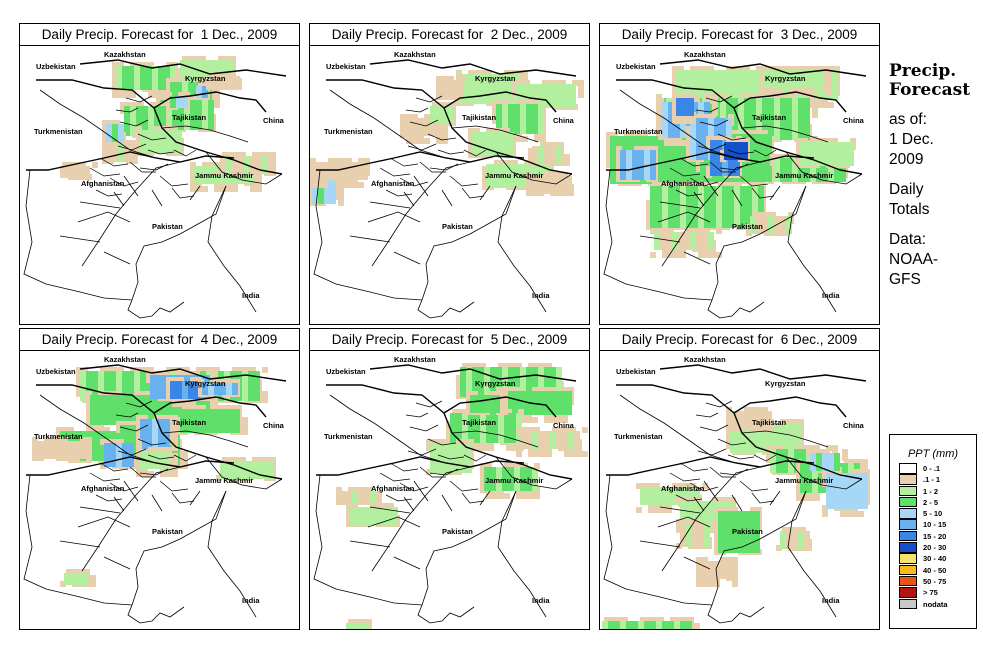 Image resolution: width=983 pixels, height=649 pixels. What do you see at coordinates (56, 371) in the screenshot?
I see `map-label-uzbekistan: Uzbekistan` at bounding box center [56, 371].